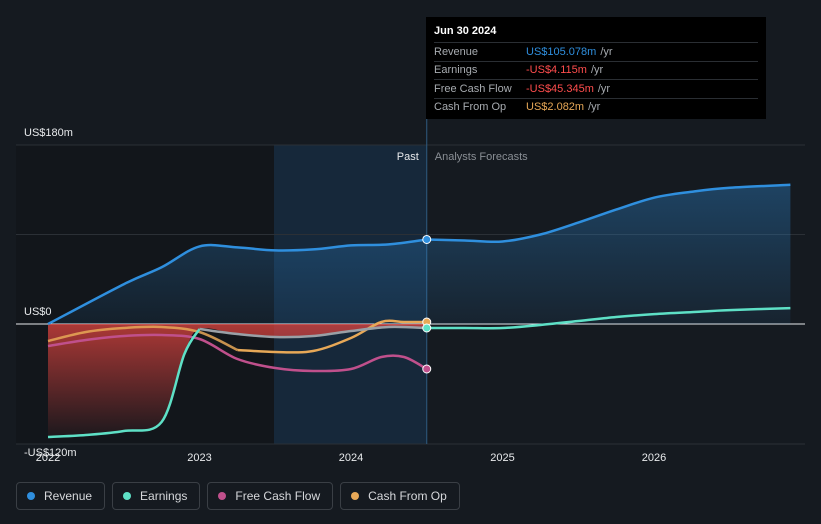 The image size is (821, 524). I want to click on past-label: Past, so click(408, 157).